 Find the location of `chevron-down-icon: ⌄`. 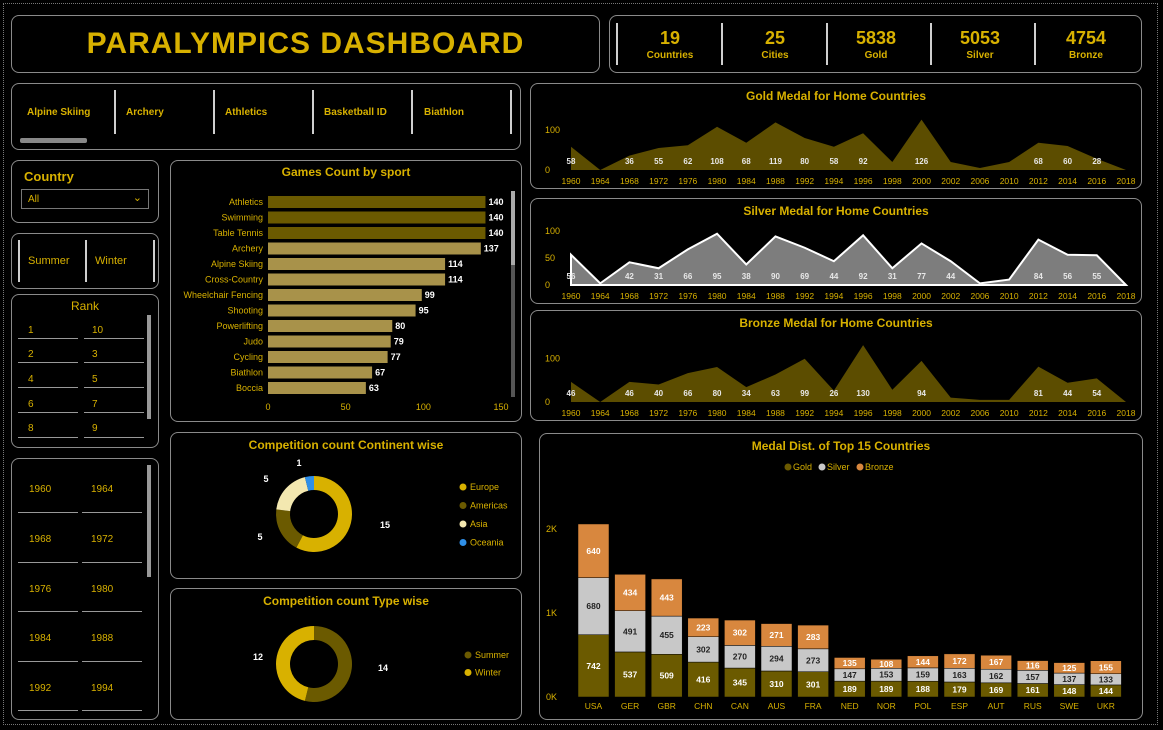

chevron-down-icon: ⌄ is located at coordinates (137, 198).